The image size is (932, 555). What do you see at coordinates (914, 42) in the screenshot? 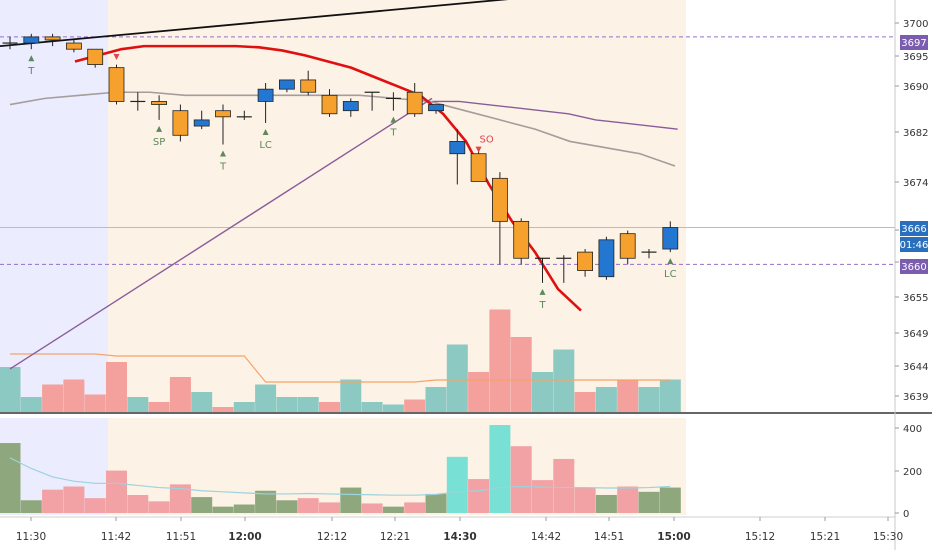
I see `level-high-badge: 3697` at bounding box center [914, 42].